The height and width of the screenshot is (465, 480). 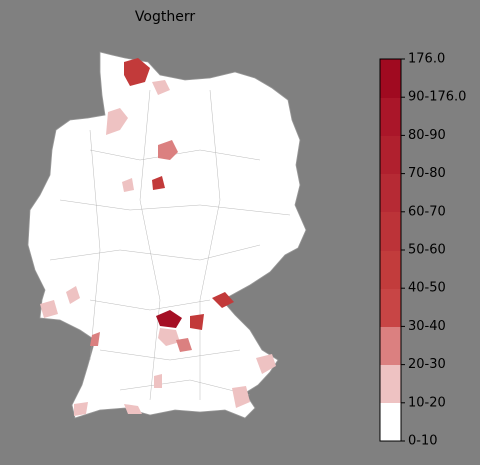 What do you see at coordinates (427, 250) in the screenshot?
I see `colorbar-label: 50-60` at bounding box center [427, 250].